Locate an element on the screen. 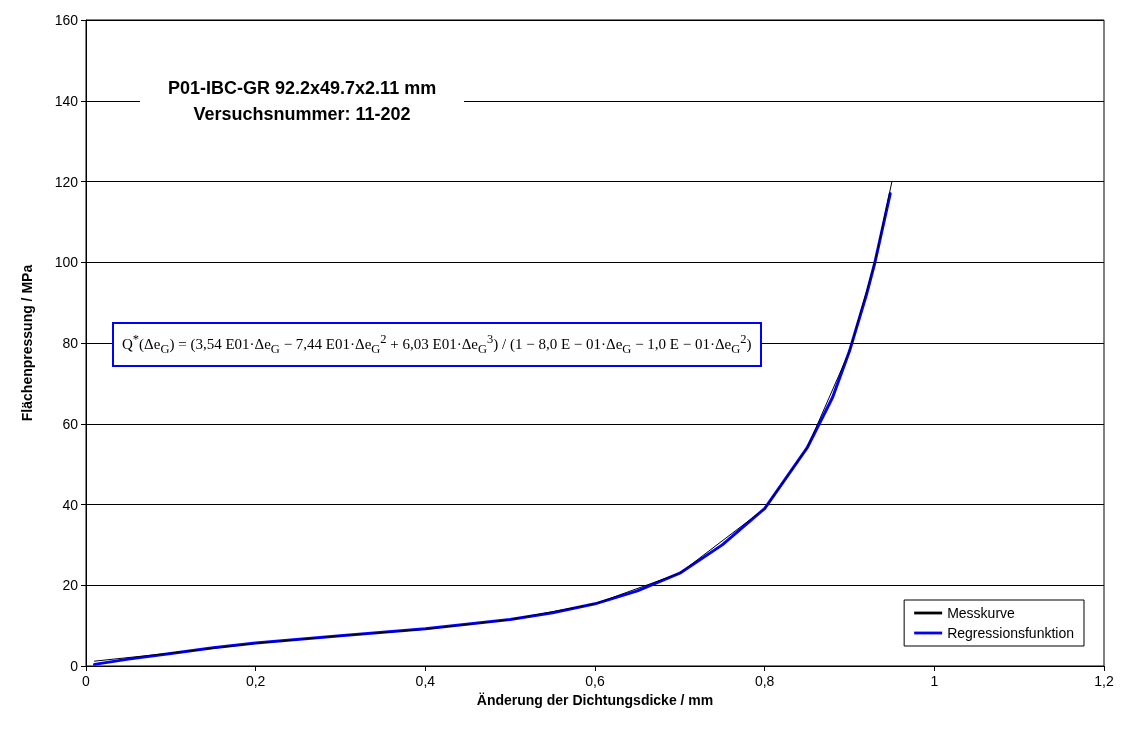 The height and width of the screenshot is (731, 1124). y-tick-label: 40 is located at coordinates (70, 504).